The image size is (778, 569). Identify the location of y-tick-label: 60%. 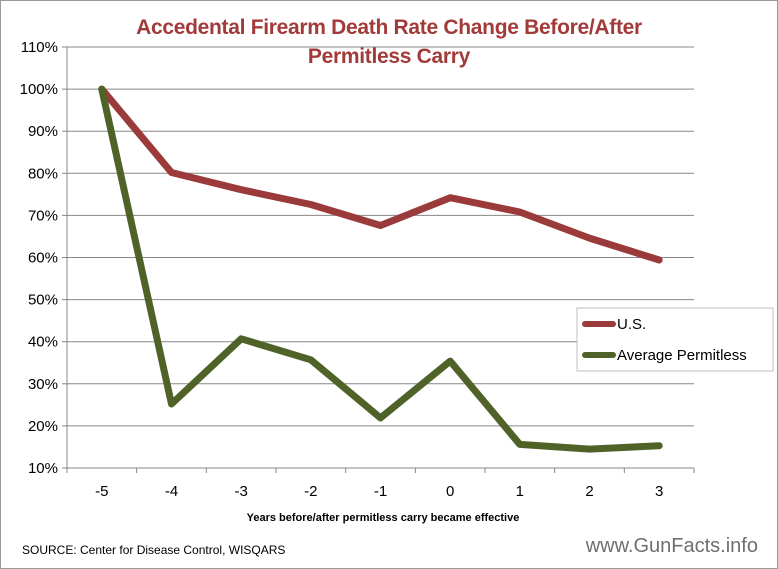
(43, 258).